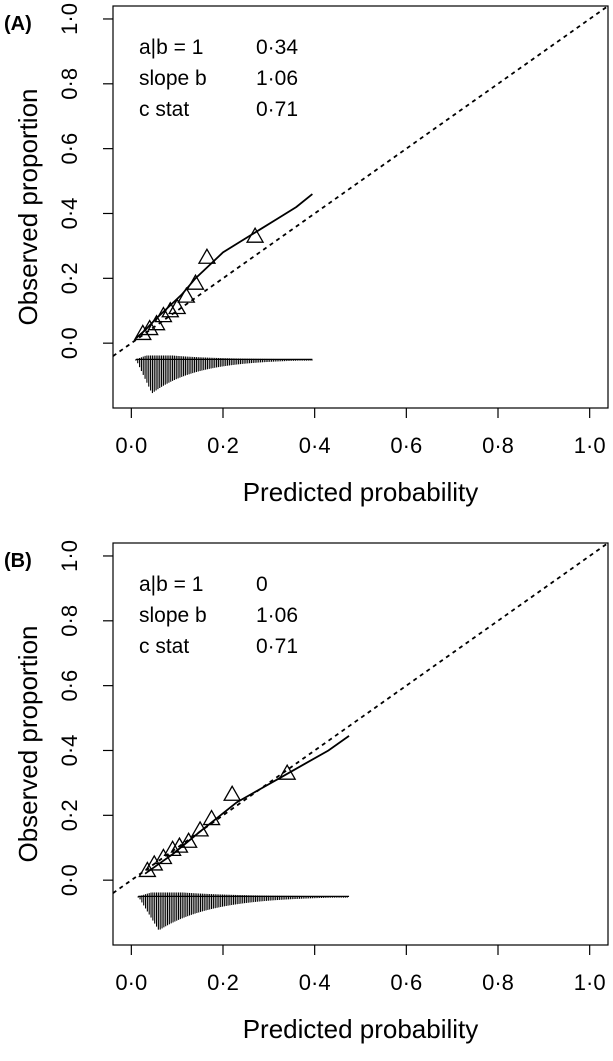  I want to click on panel-label: (A), so click(18, 24).